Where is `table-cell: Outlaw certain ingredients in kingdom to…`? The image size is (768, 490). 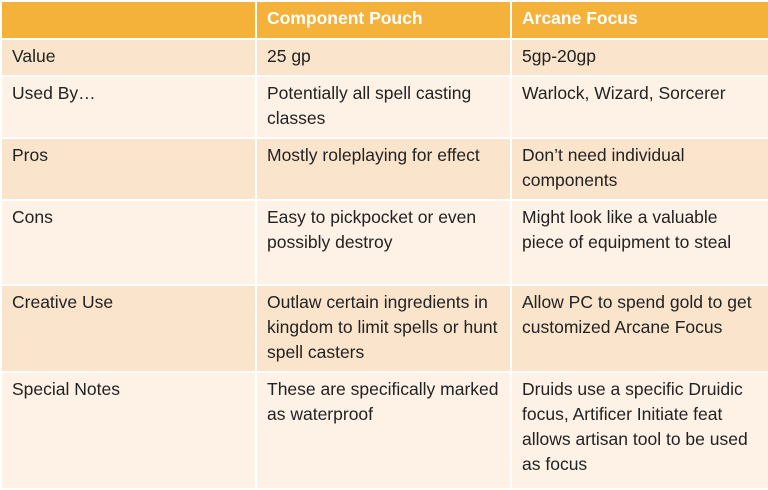
table-cell: Outlaw certain ingredients in kingdom to… is located at coordinates (383, 328).